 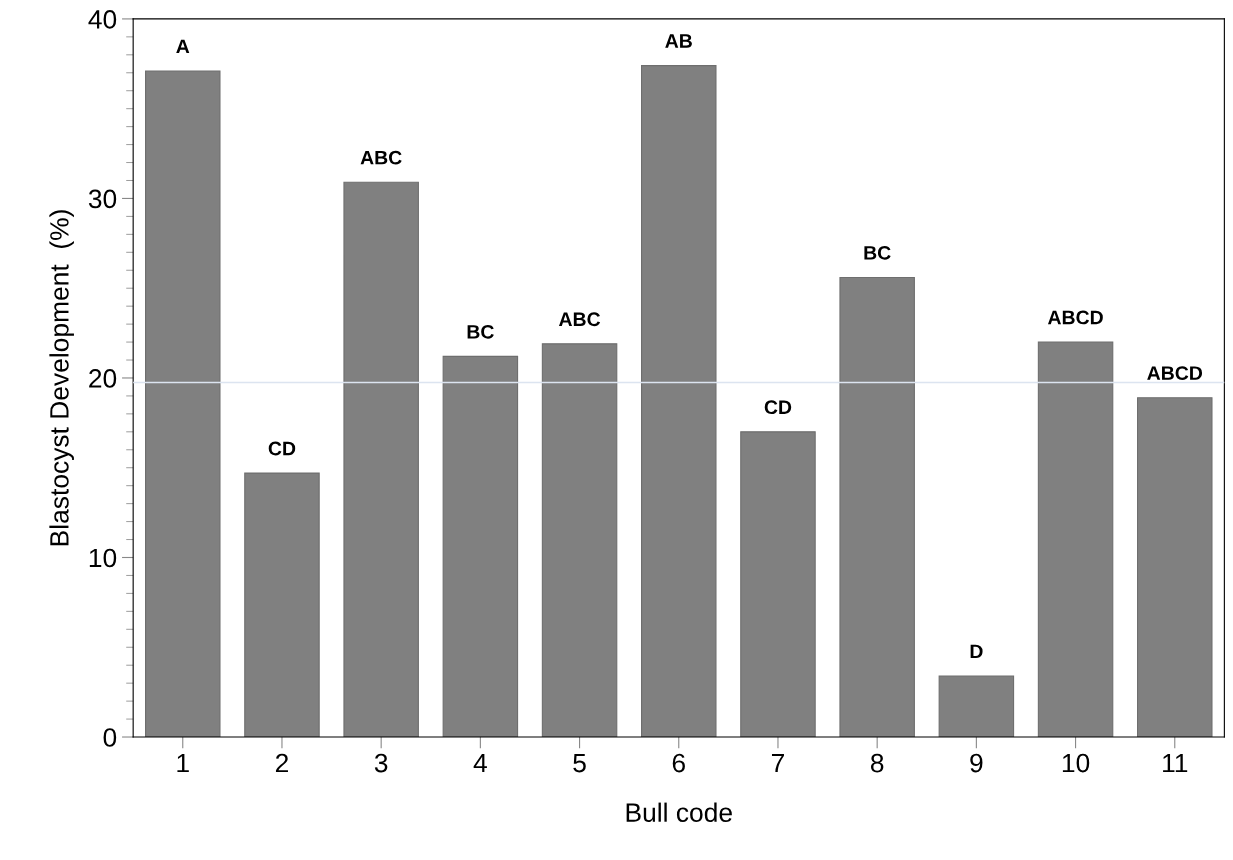 What do you see at coordinates (480, 763) in the screenshot?
I see `x-tick-label: 4` at bounding box center [480, 763].